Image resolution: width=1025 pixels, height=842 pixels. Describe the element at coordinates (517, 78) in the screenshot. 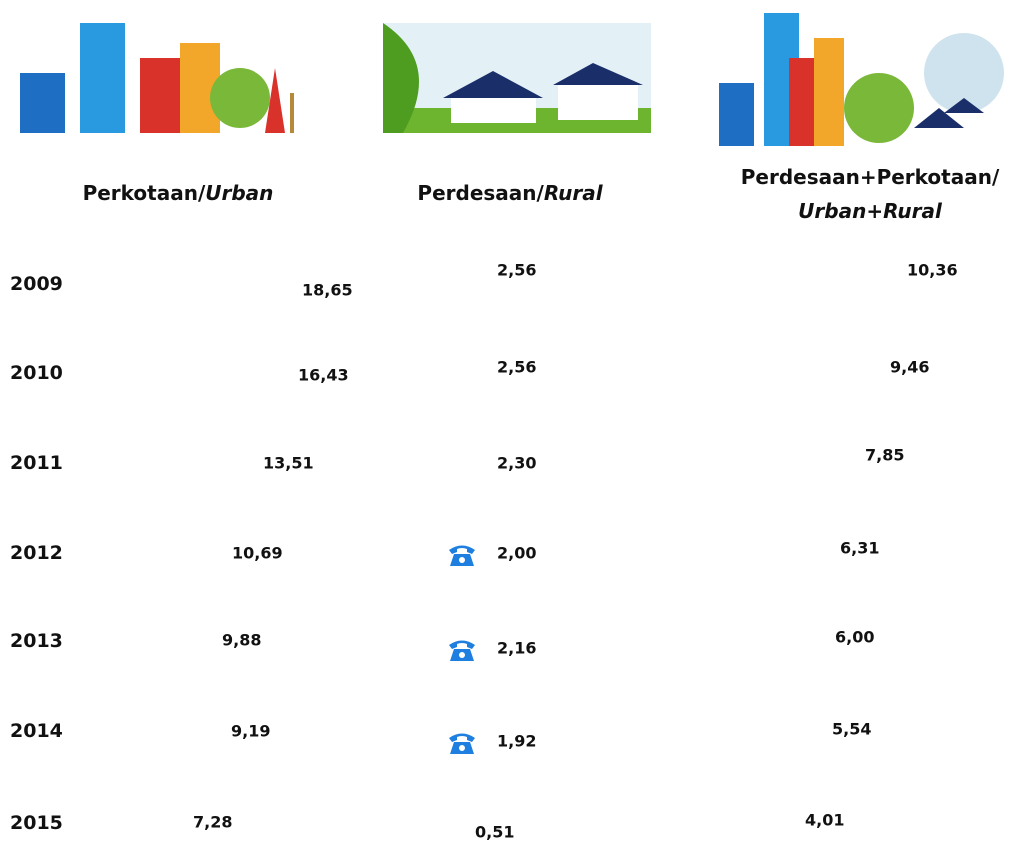

I see `rural-illustration` at that location.